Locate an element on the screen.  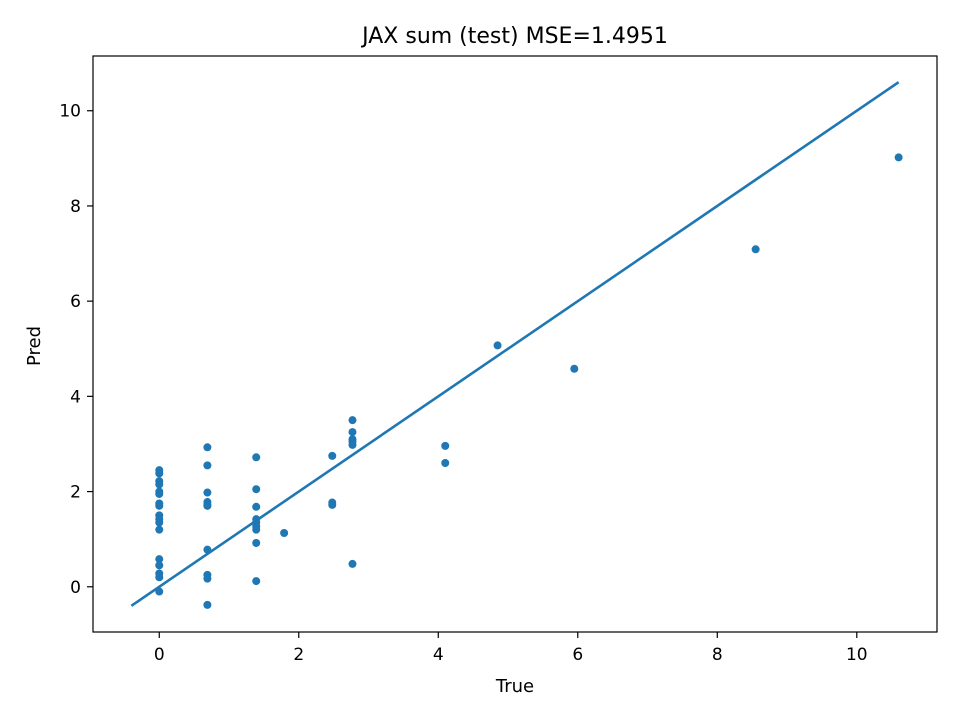
x-tick-label: 8 is located at coordinates (717, 655).